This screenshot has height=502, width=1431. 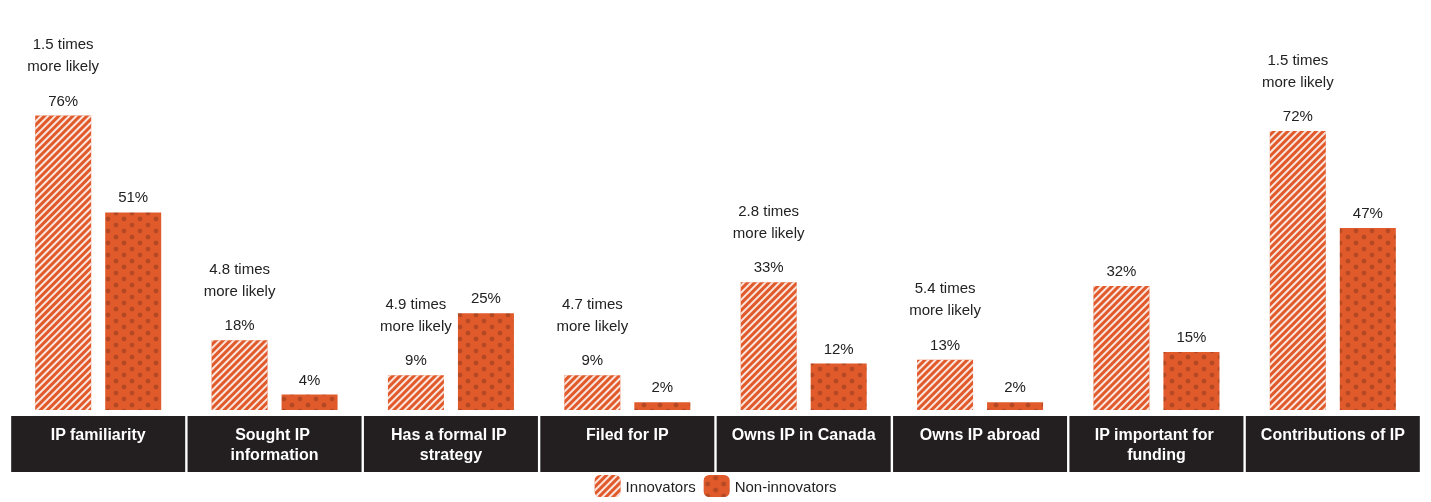 What do you see at coordinates (451, 444) in the screenshot?
I see `x-tick-label: Has a formal IP strategy` at bounding box center [451, 444].